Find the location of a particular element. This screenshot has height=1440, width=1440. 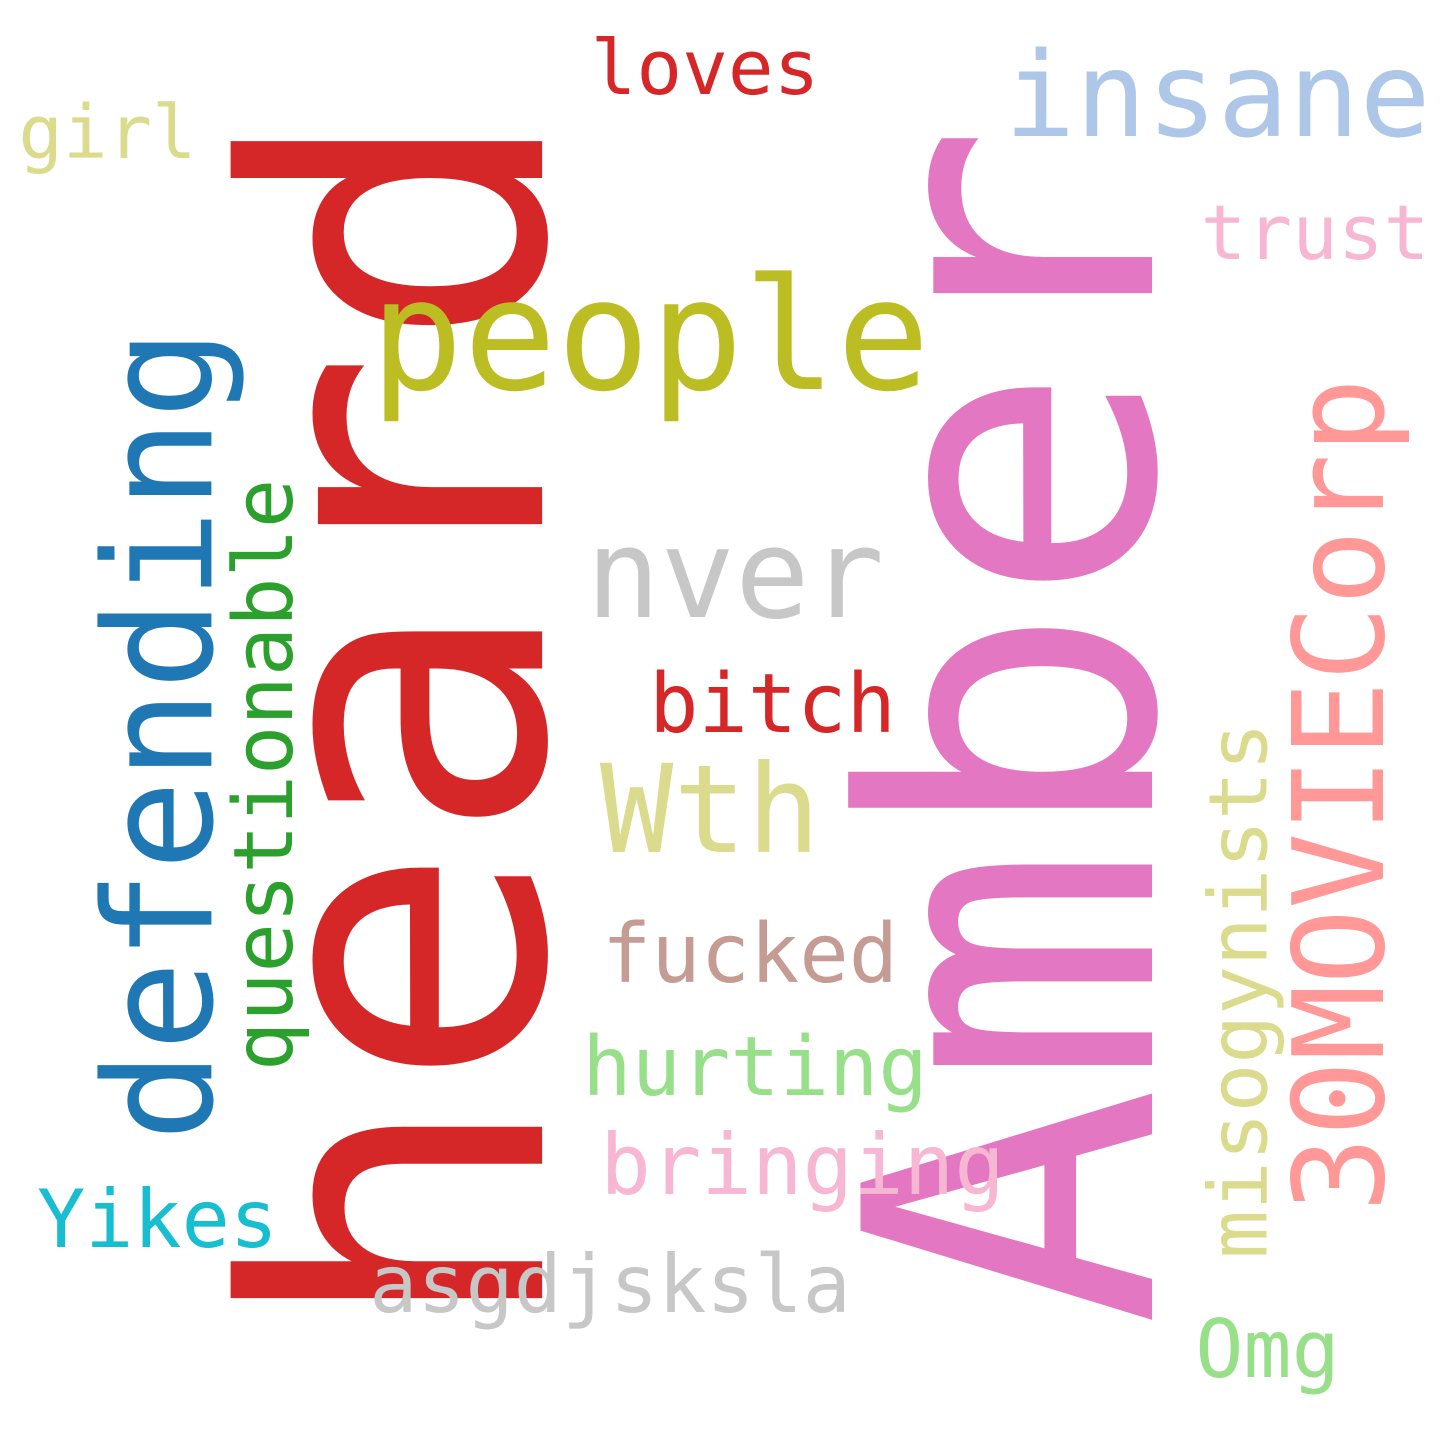

word-loves: loves is located at coordinates (705, 67).